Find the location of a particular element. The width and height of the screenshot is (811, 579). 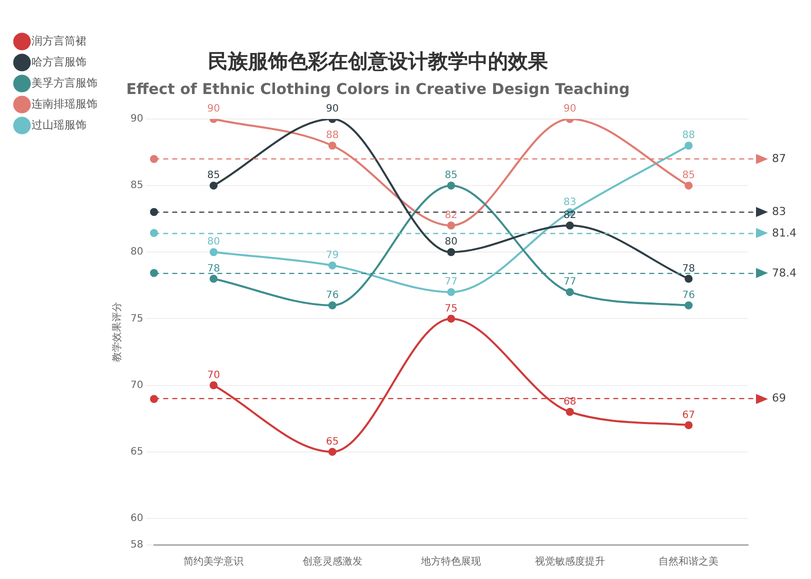

y-tick-label: 90 is located at coordinates (137, 119).